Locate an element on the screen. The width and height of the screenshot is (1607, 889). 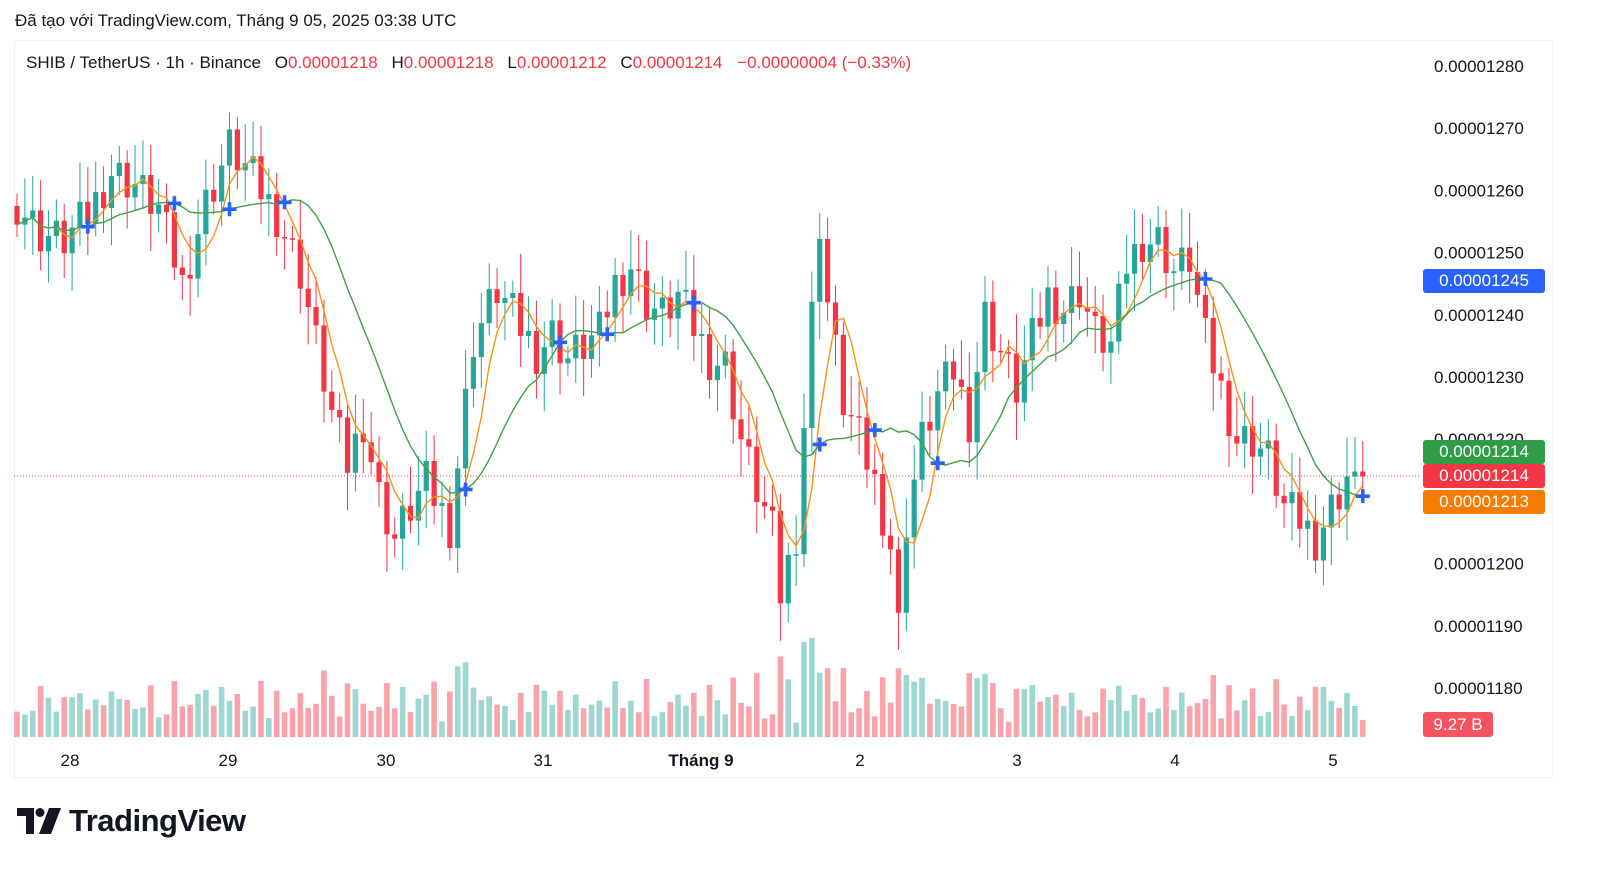
tradingview-brand: TradingView is located at coordinates (131, 821).